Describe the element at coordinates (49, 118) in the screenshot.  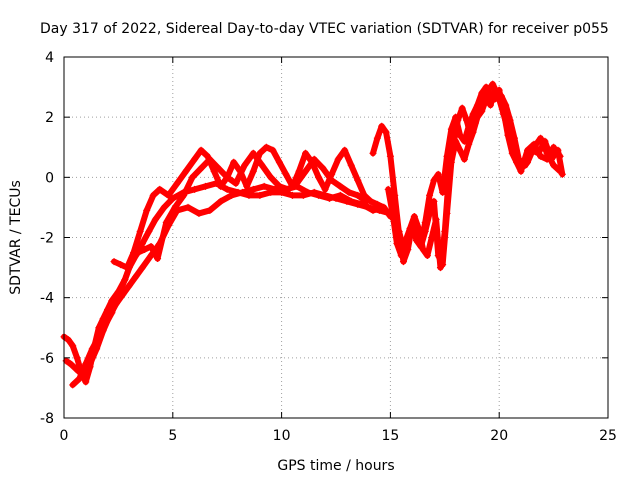
I see `y-tick-label: 2` at that location.